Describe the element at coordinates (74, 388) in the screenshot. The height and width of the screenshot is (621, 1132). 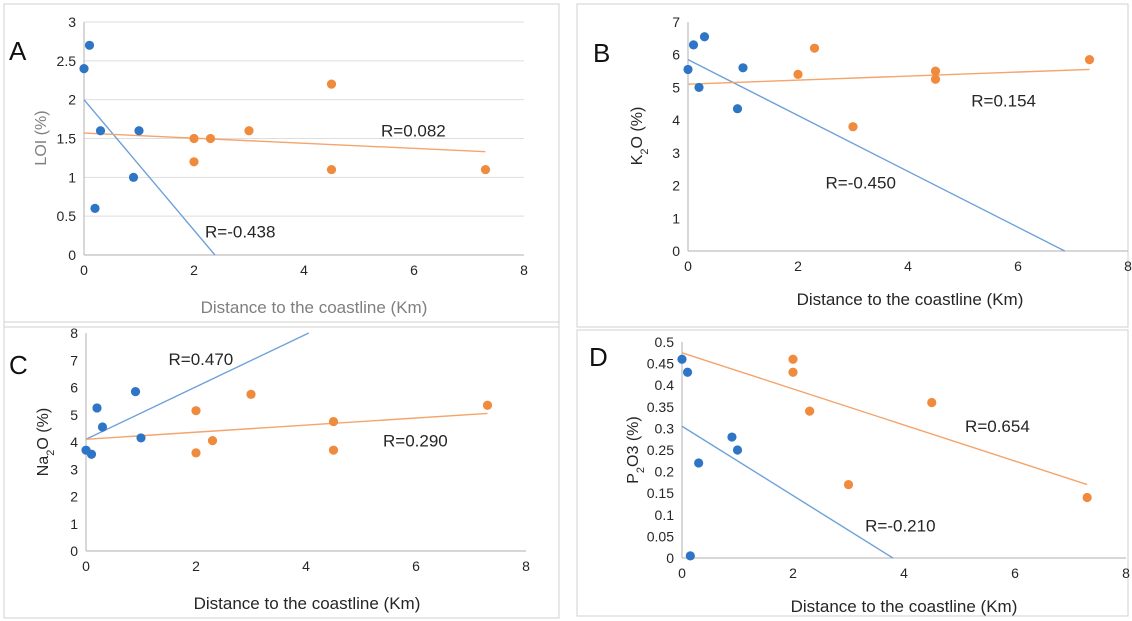
I see `y-tick-label: 6` at that location.